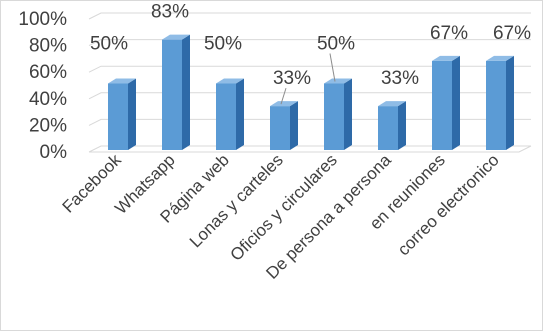  Describe the element at coordinates (48, 125) in the screenshot. I see `y-tick-label: 20%` at that location.